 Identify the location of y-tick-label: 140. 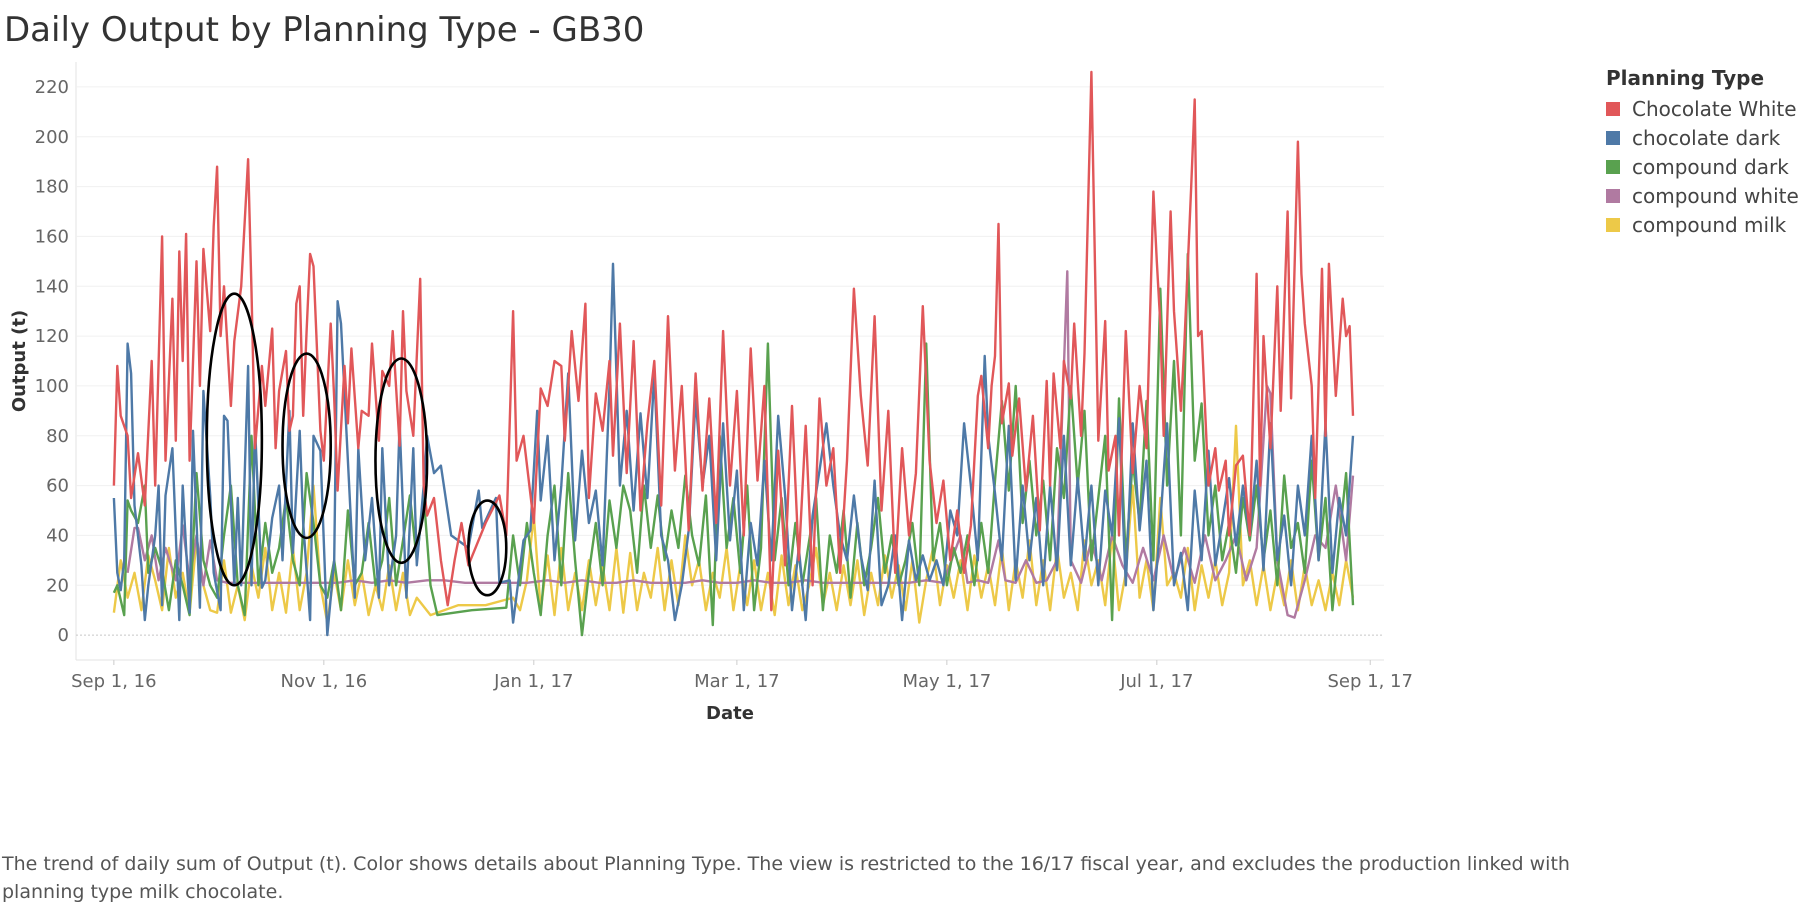
(52, 286).